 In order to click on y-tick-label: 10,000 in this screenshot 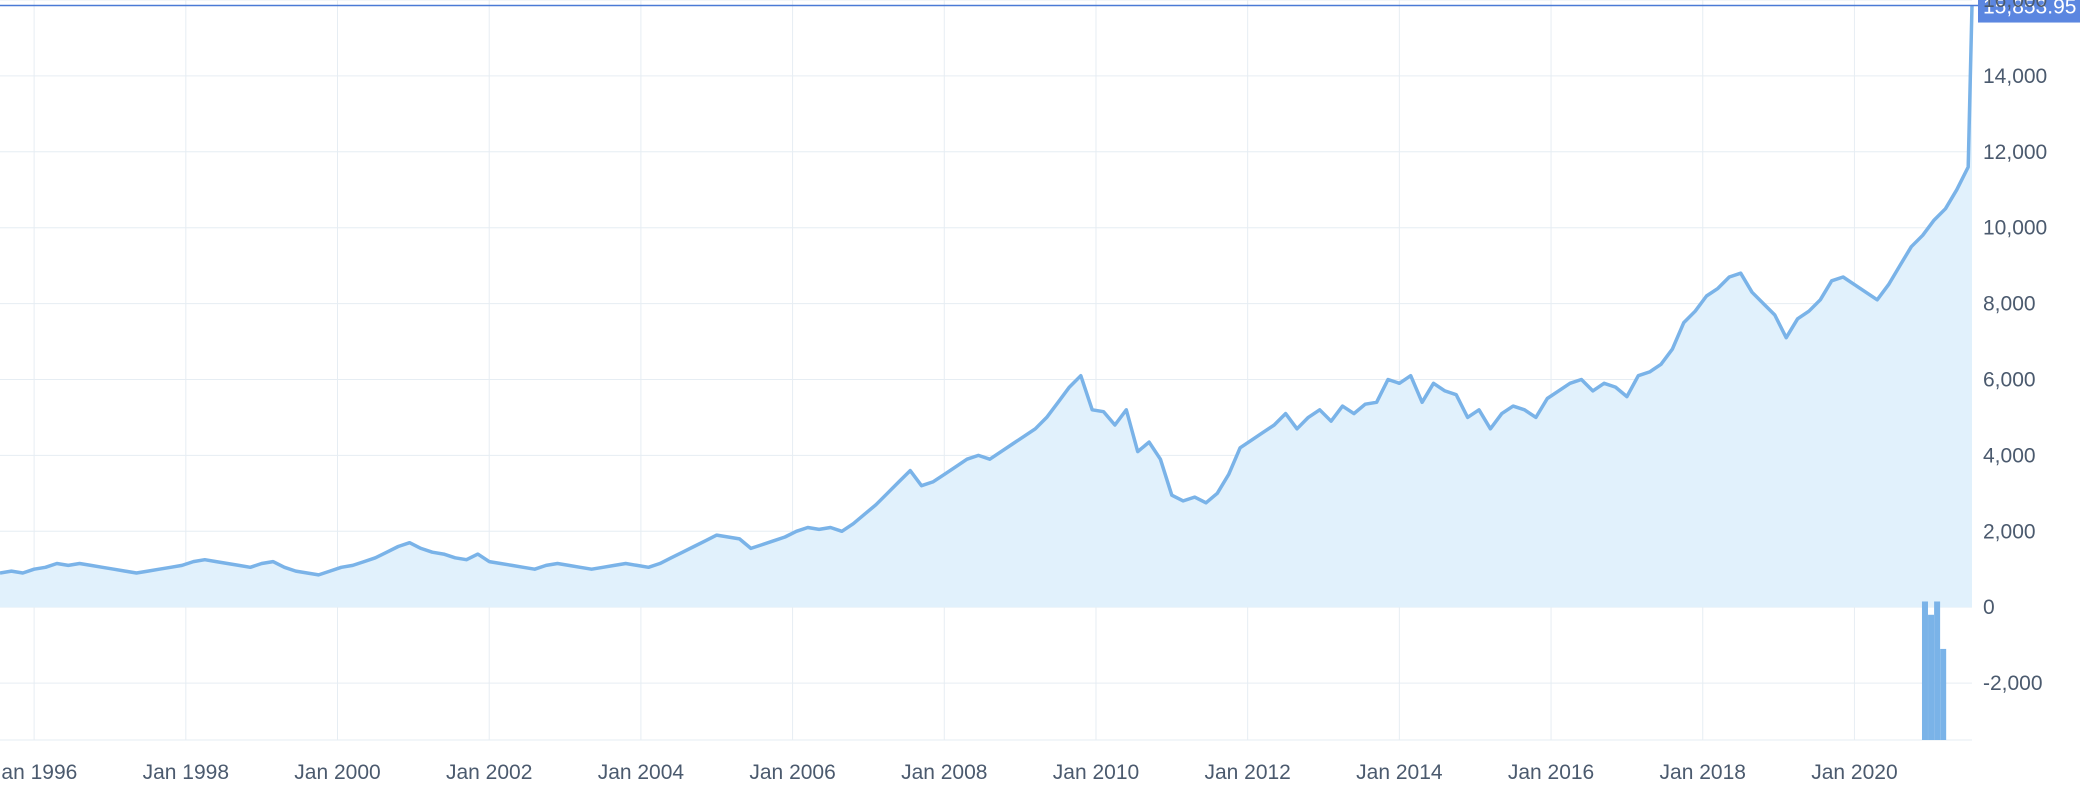, I will do `click(2015, 228)`.